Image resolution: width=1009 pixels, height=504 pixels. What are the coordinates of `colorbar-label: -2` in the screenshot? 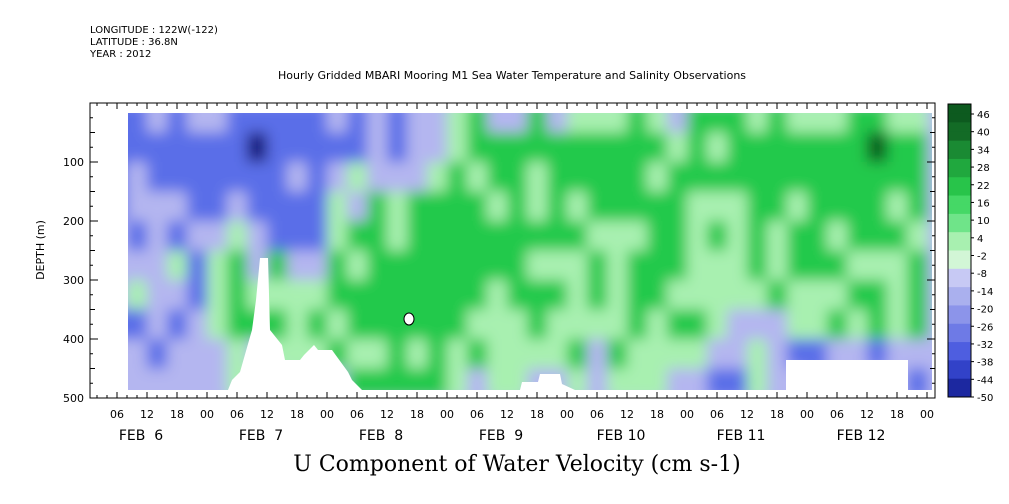 It's located at (982, 257).